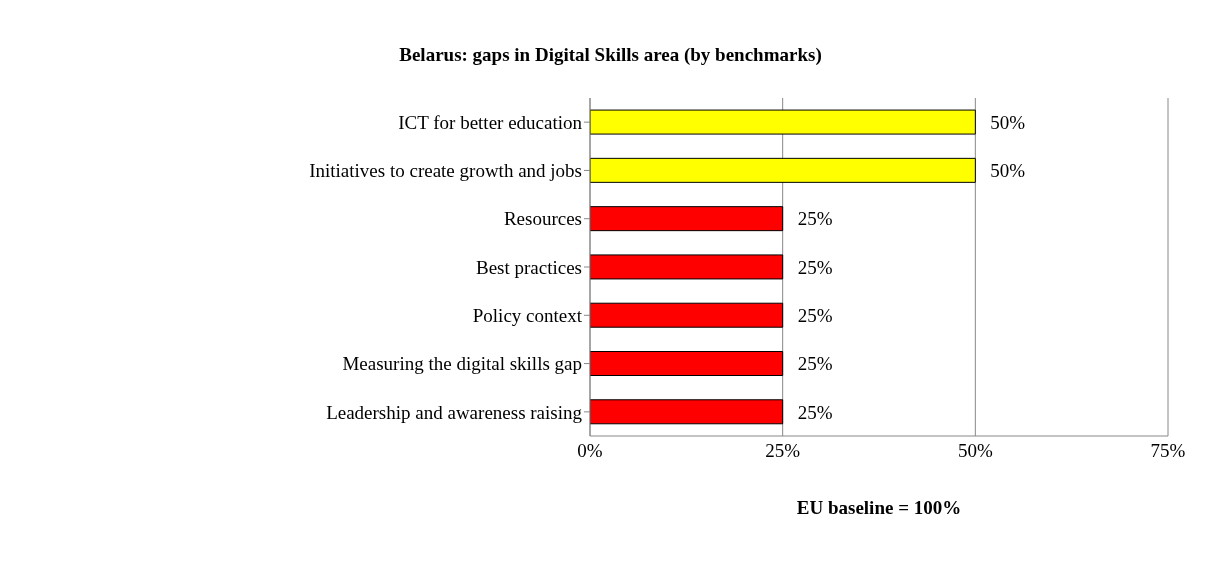 The width and height of the screenshot is (1221, 576). Describe the element at coordinates (445, 171) in the screenshot. I see `y-tick-label: Initiatives to create growth and jobs` at that location.